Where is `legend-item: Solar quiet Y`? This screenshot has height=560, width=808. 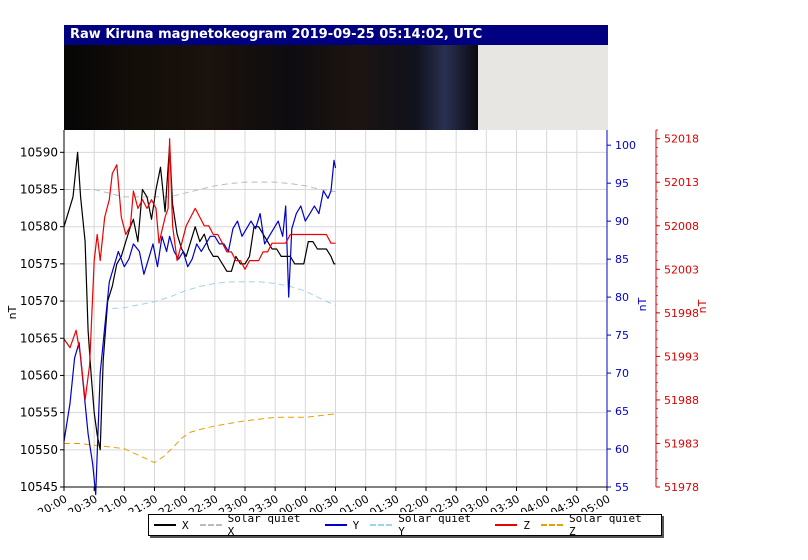
legend-item: Solar quiet Y is located at coordinates (427, 525).